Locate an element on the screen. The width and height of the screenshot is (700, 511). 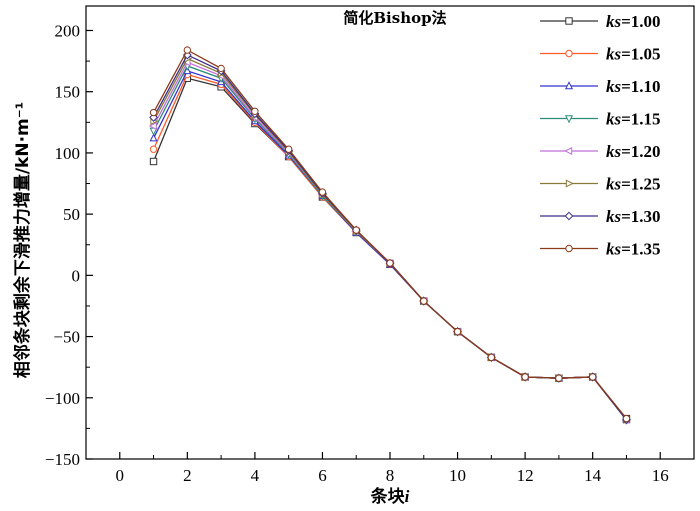
y-tick-label: 50 is located at coordinates (71, 214).